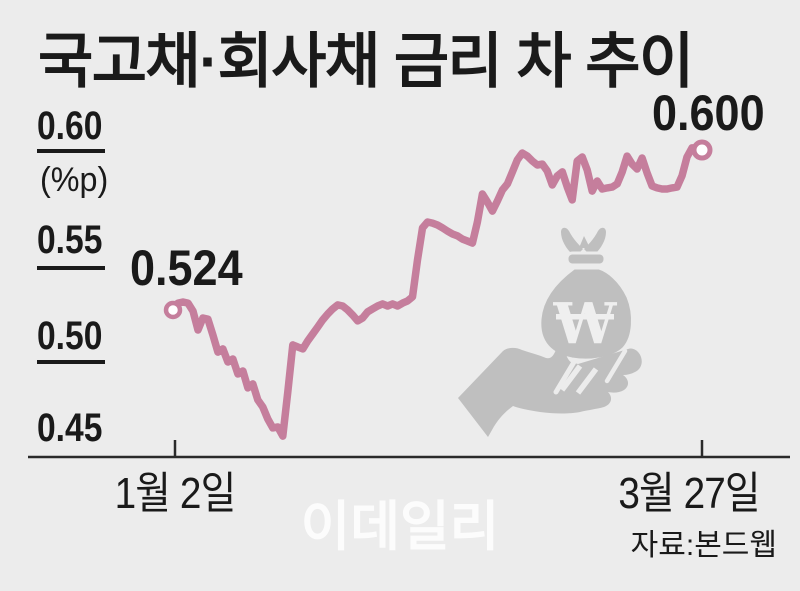  What do you see at coordinates (586, 259) in the screenshot?
I see `bag-neck-band` at bounding box center [586, 259].